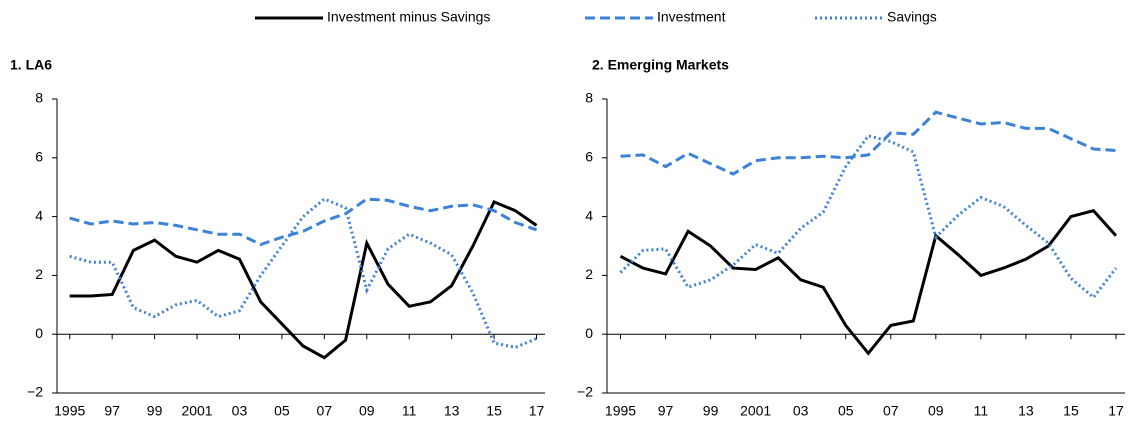 The width and height of the screenshot is (1132, 428). I want to click on legend-label: Investment minus Savings, so click(408, 17).